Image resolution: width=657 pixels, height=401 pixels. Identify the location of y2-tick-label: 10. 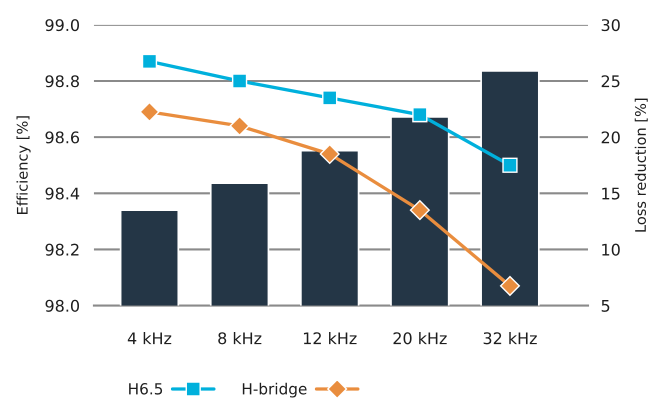
(611, 250).